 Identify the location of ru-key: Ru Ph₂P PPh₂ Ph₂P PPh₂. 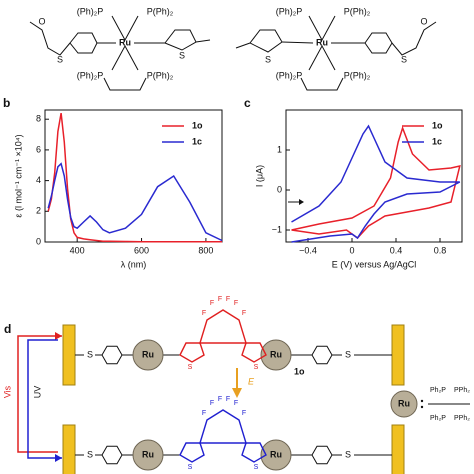
(430, 404).